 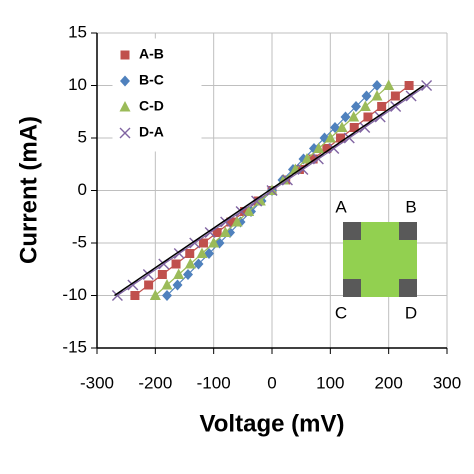 What do you see at coordinates (97, 382) in the screenshot?
I see `x-tick-label: -300` at bounding box center [97, 382].